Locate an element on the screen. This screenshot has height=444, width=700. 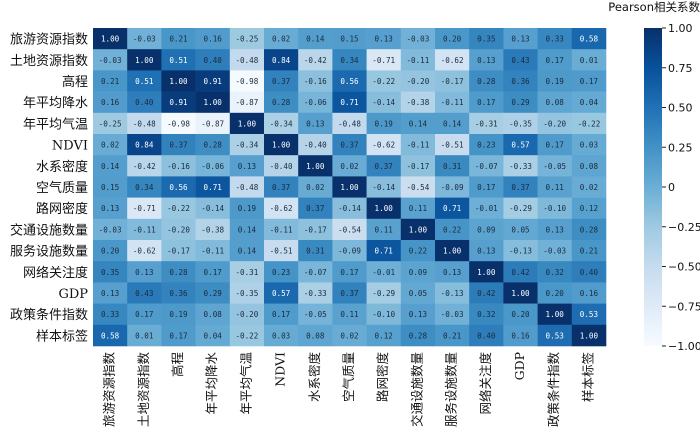
cell-value-label: 0.21 is located at coordinates (589, 251).